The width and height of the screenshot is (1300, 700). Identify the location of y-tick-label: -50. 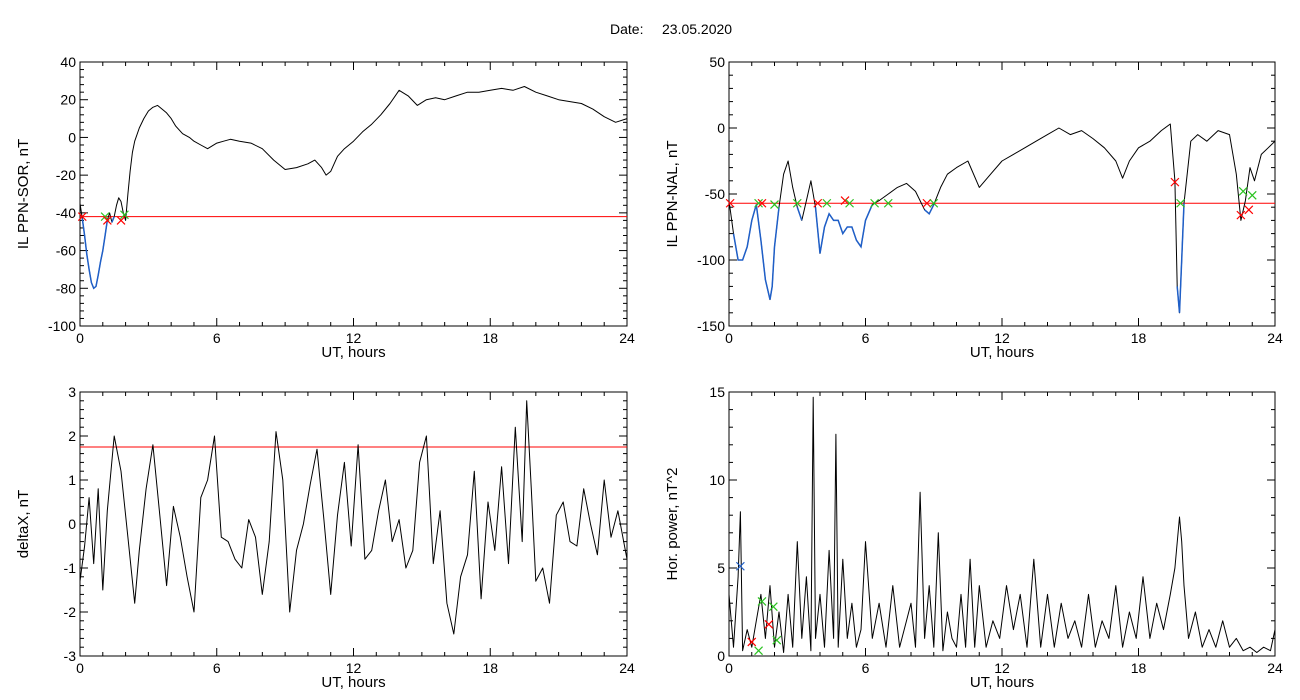
(715, 194).